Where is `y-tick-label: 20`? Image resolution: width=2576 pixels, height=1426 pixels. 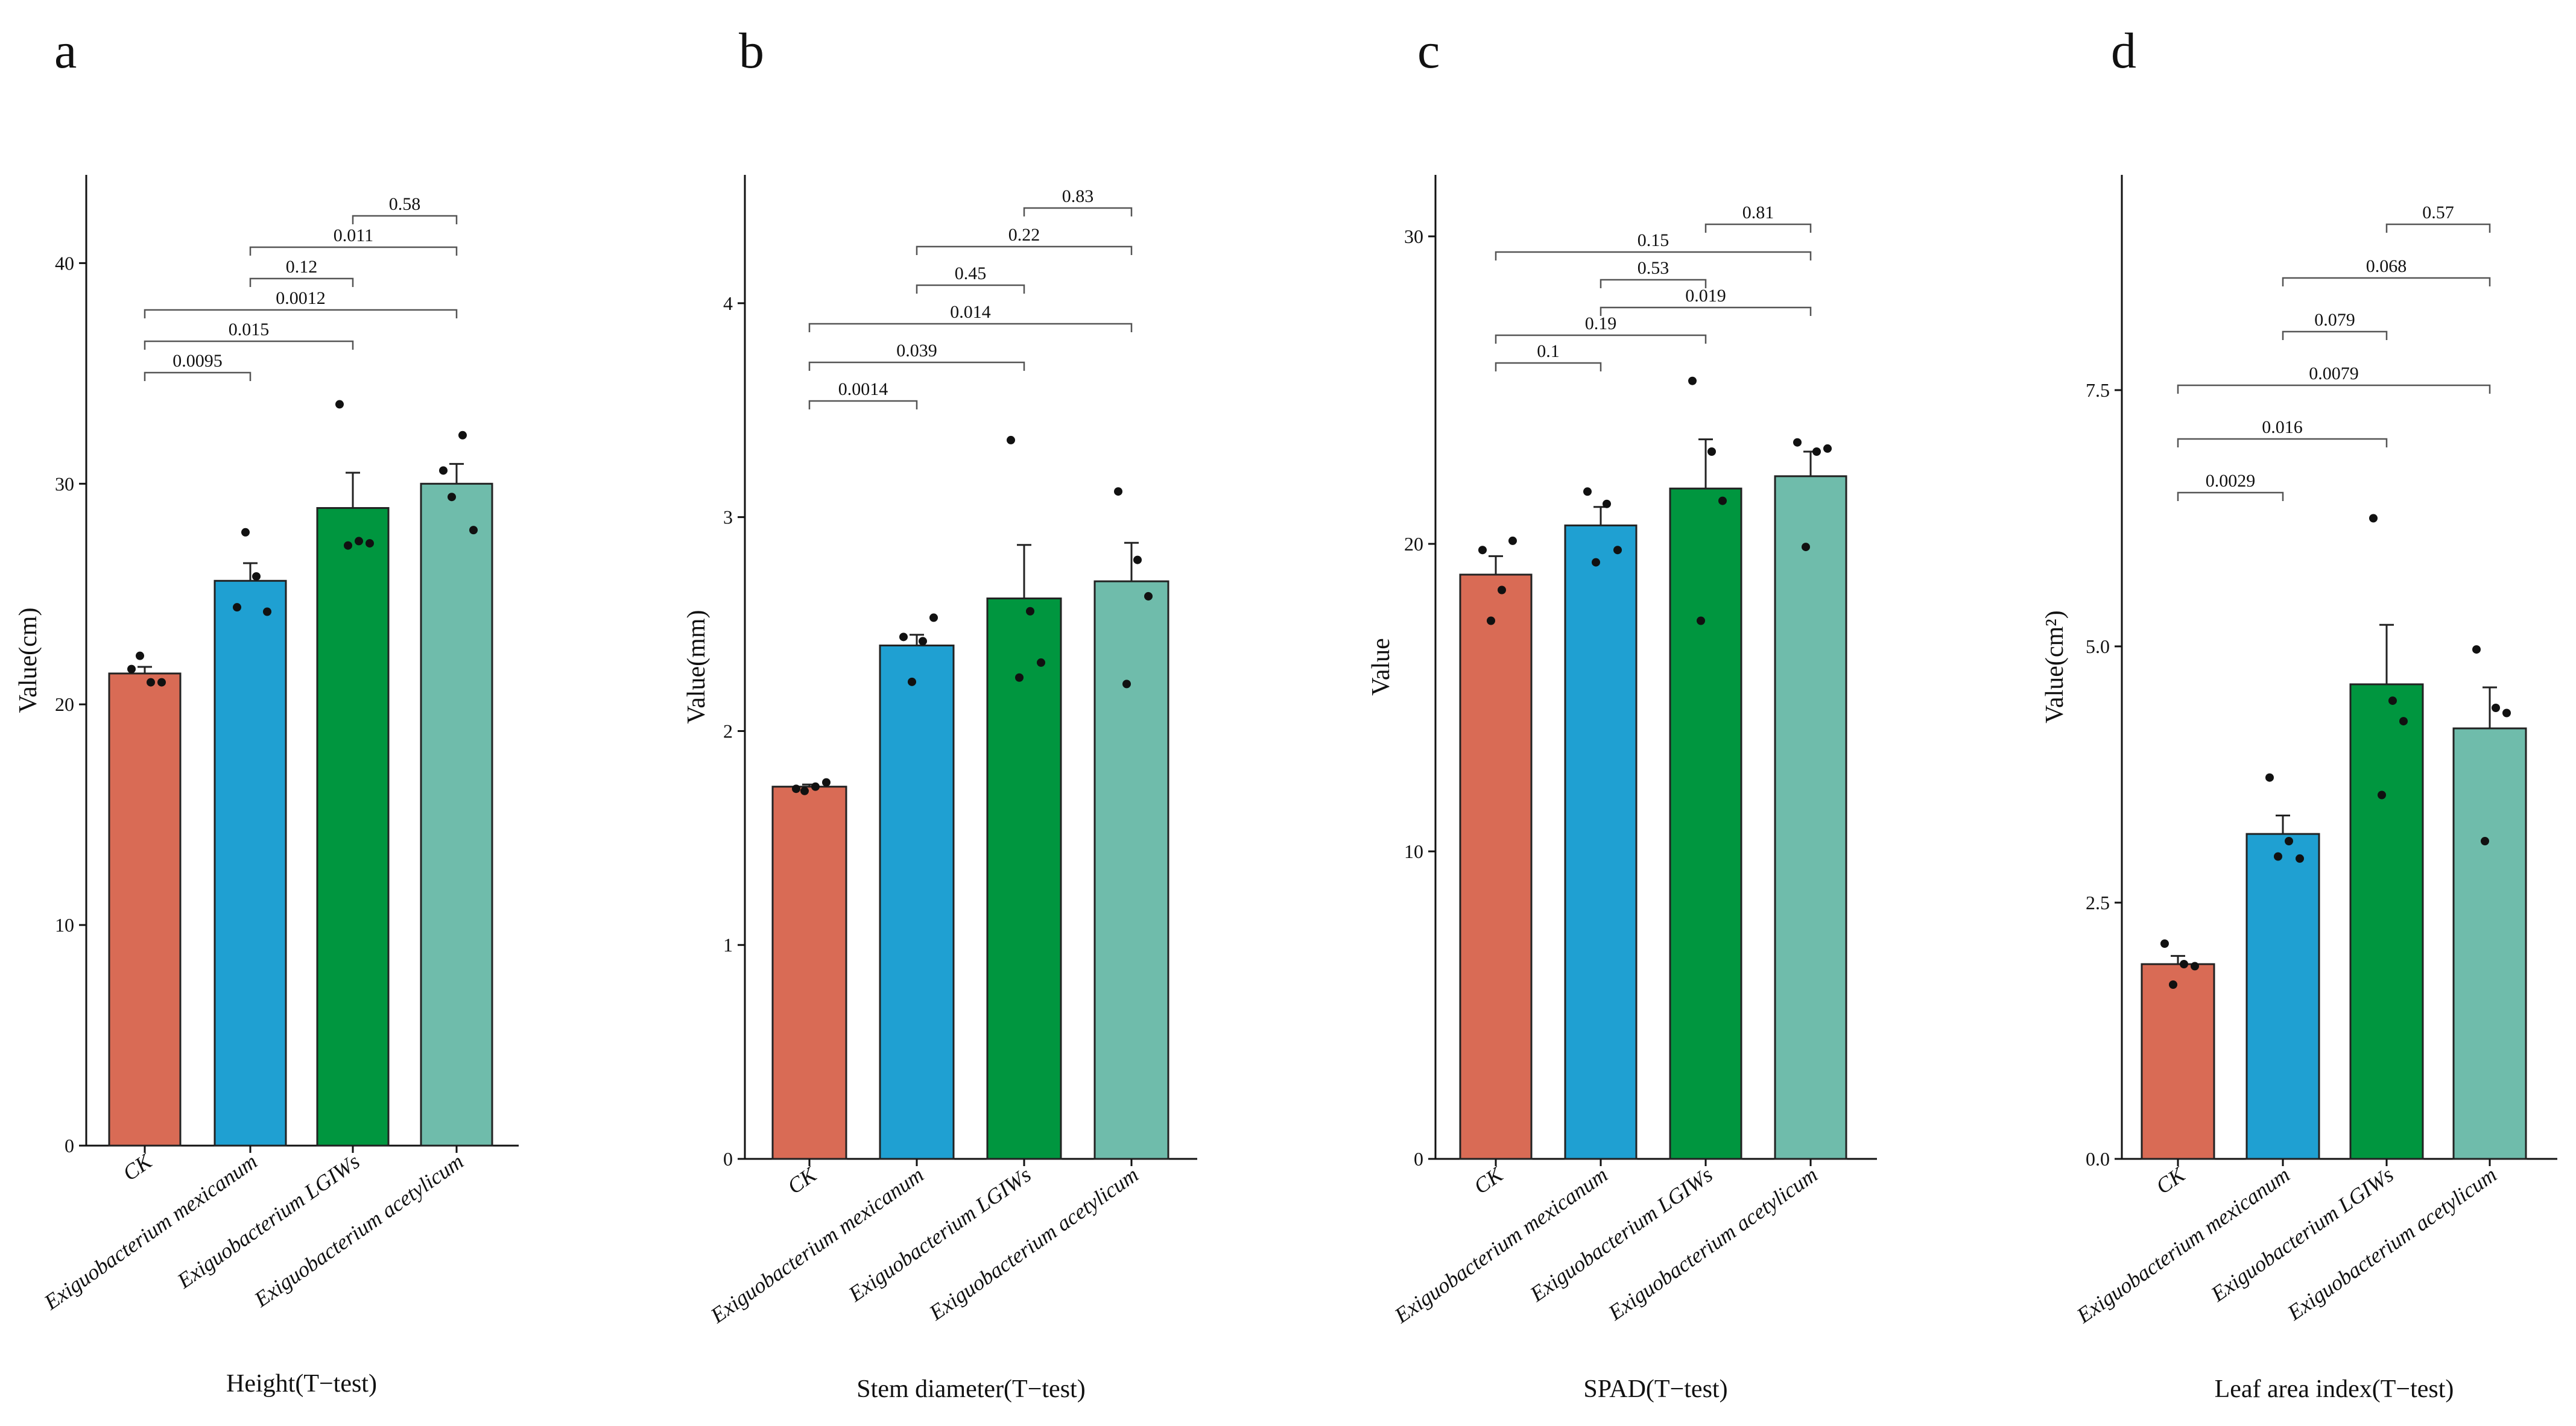 y-tick-label: 20 is located at coordinates (64, 704).